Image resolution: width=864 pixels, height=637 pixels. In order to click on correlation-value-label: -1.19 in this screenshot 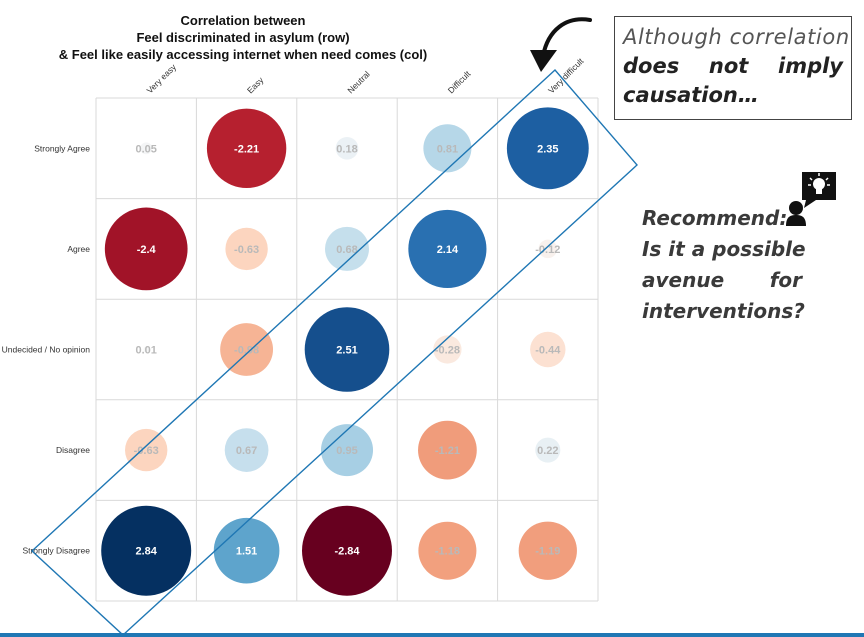, I will do `click(547, 552)`.